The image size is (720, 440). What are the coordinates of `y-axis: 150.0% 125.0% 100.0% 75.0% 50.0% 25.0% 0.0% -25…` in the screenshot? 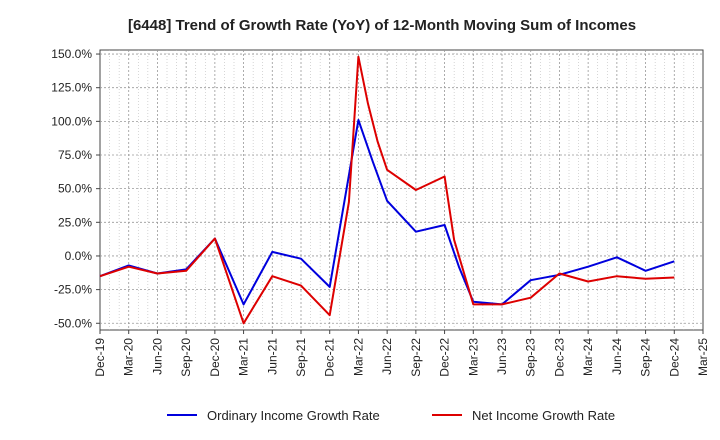 It's located at (75, 188).